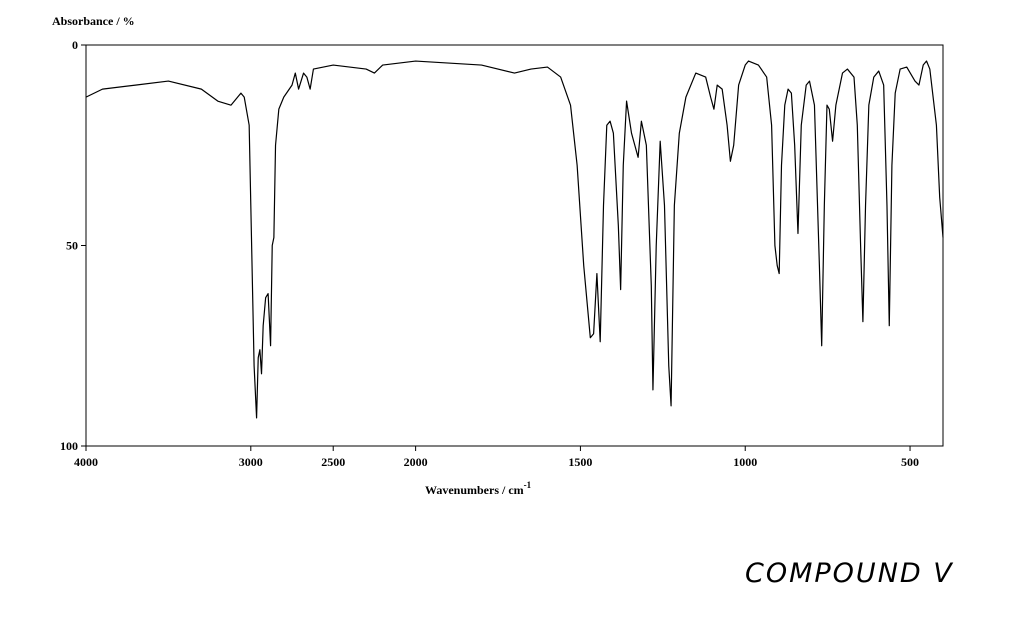 The image size is (1024, 627). What do you see at coordinates (86, 462) in the screenshot?
I see `x-tick-label: 4000` at bounding box center [86, 462].